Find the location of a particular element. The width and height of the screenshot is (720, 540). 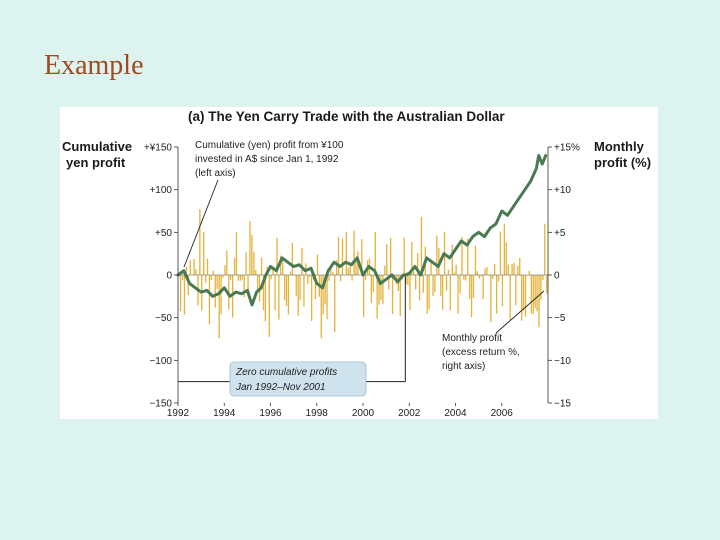

annotation-monthly-line2: (excess return %, is located at coordinates (481, 352).